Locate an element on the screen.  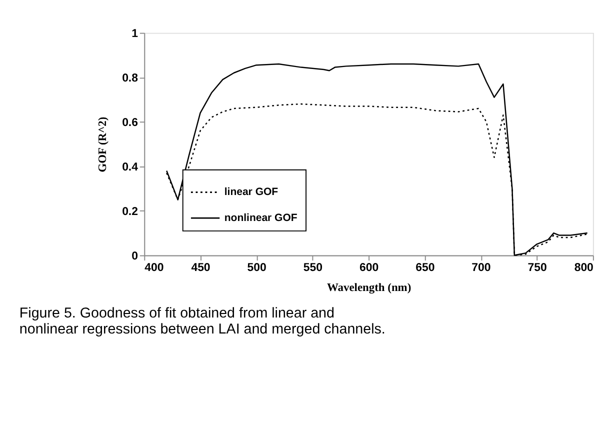
x-tick-label: 700 is located at coordinates (481, 268).